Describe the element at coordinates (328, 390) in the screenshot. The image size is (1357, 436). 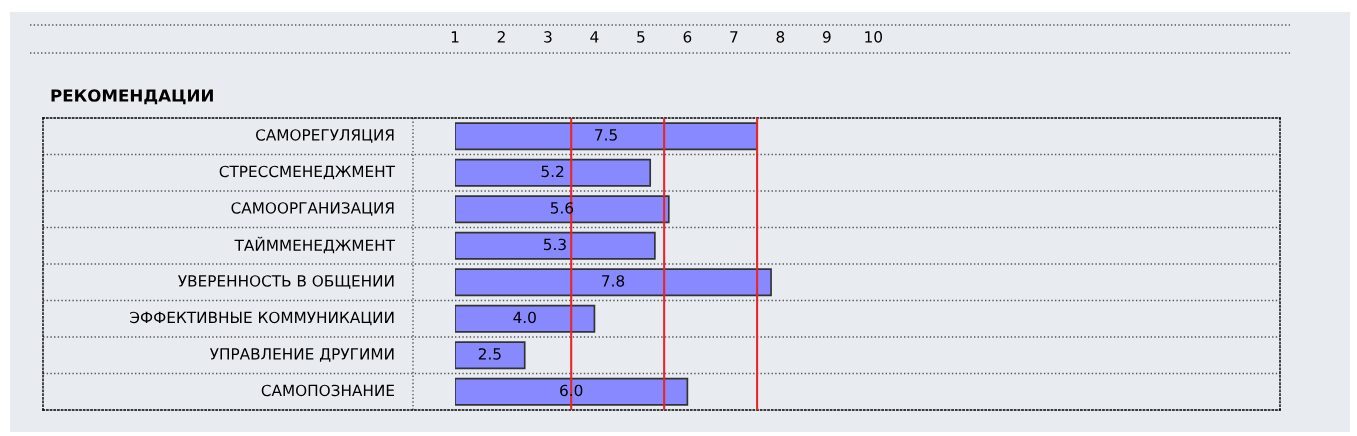
I see `y-tick-label: САМОПОЗНАНИЕ` at that location.